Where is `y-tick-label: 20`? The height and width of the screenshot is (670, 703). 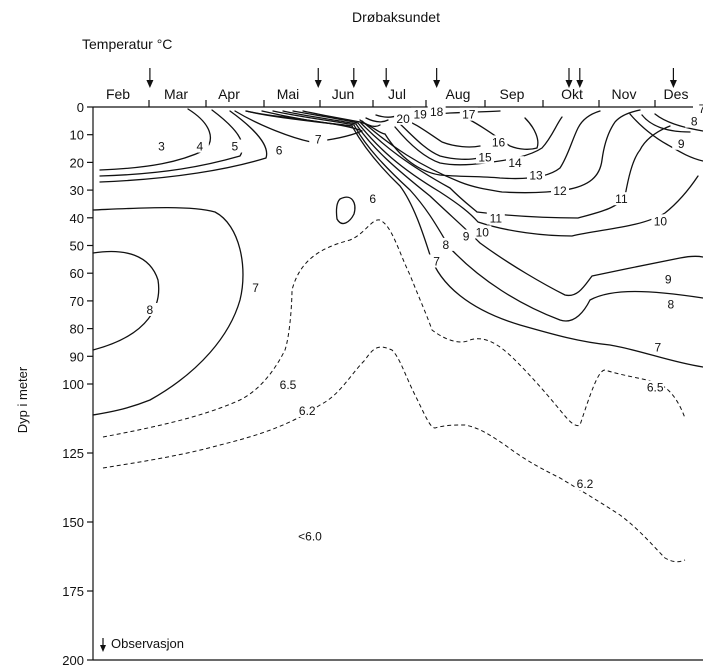 y-tick-label: 20 is located at coordinates (77, 162).